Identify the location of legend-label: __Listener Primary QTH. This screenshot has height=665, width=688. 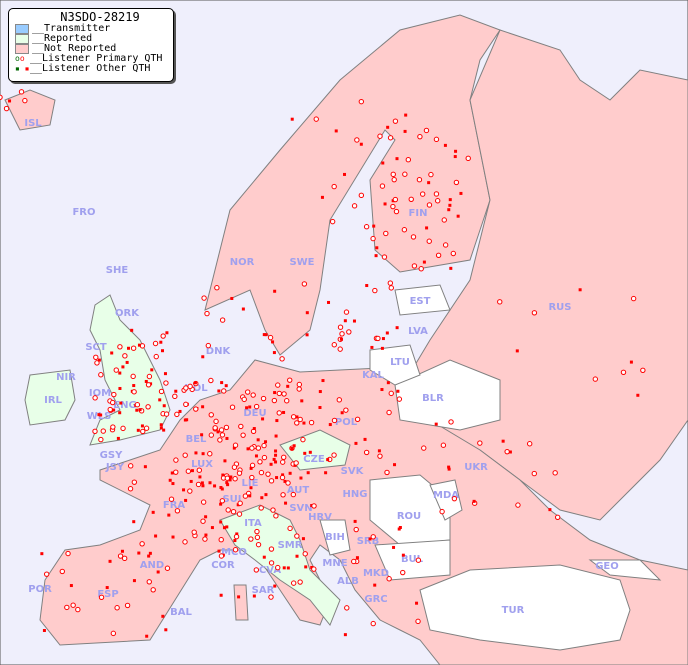
(96, 58).